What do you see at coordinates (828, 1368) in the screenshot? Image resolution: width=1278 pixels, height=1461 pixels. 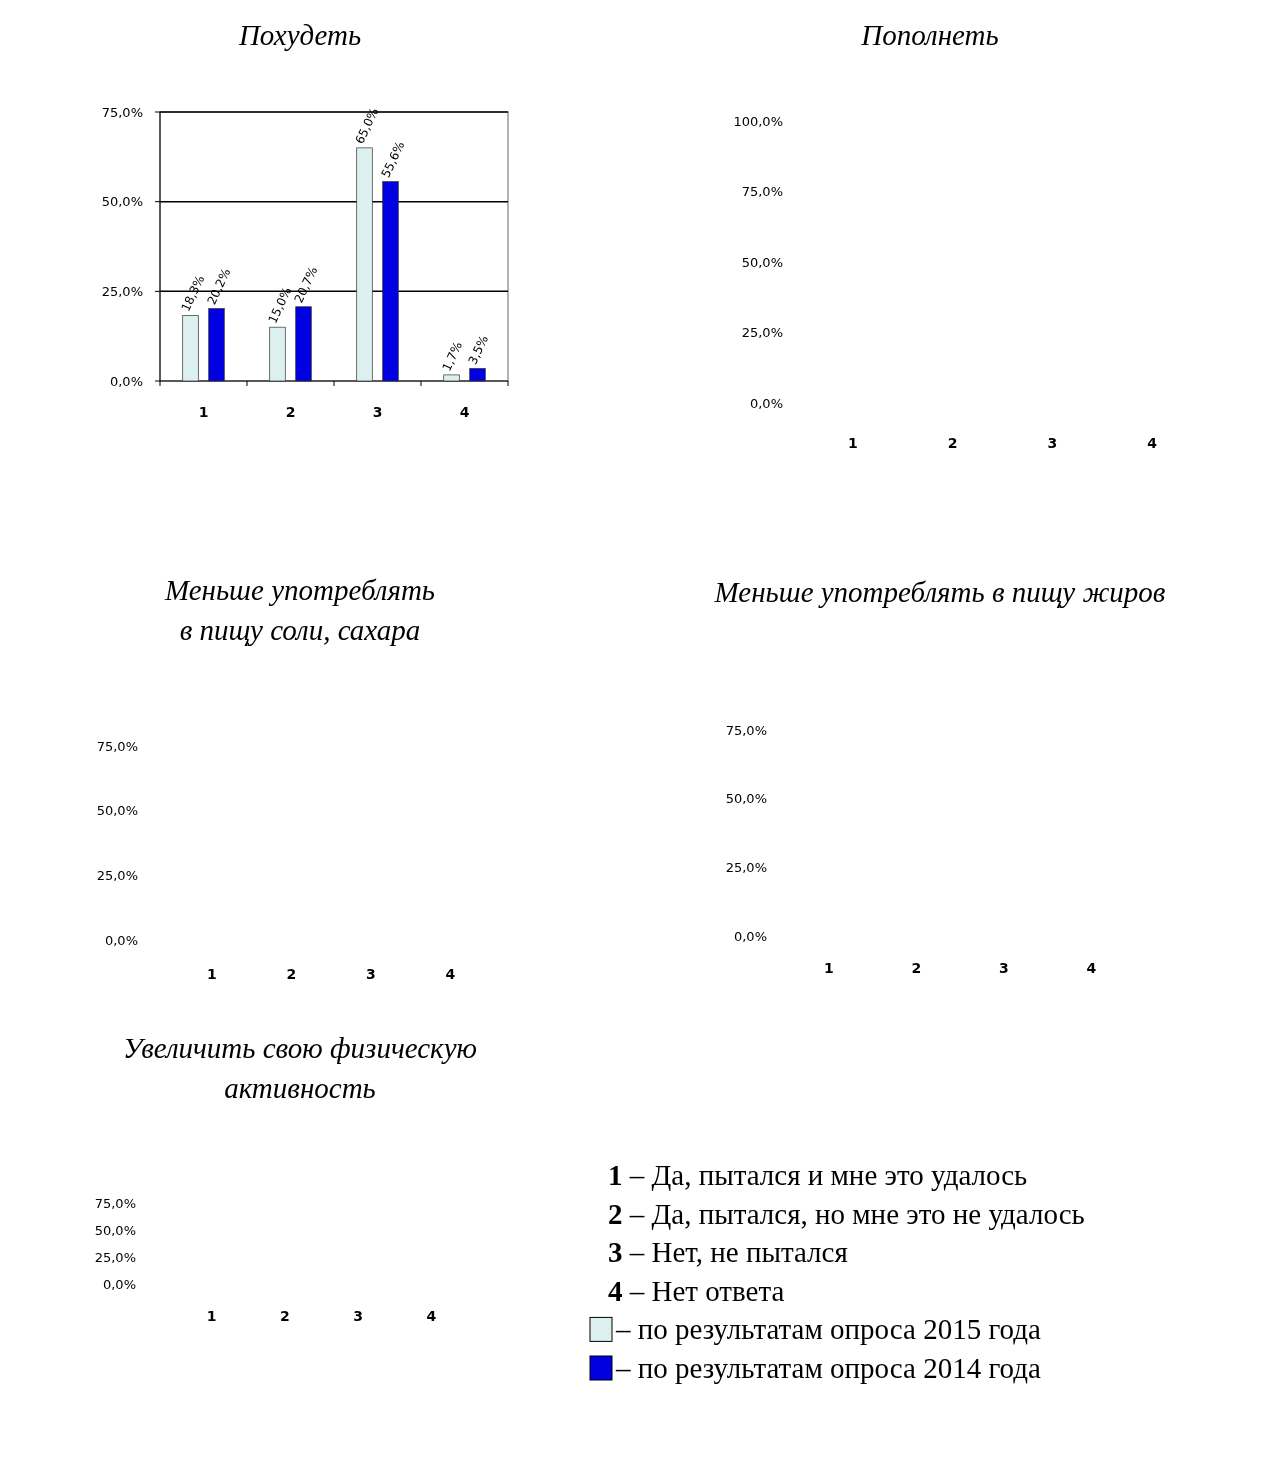 I see `legend-label: – по результатам опроса 2014 года` at bounding box center [828, 1368].